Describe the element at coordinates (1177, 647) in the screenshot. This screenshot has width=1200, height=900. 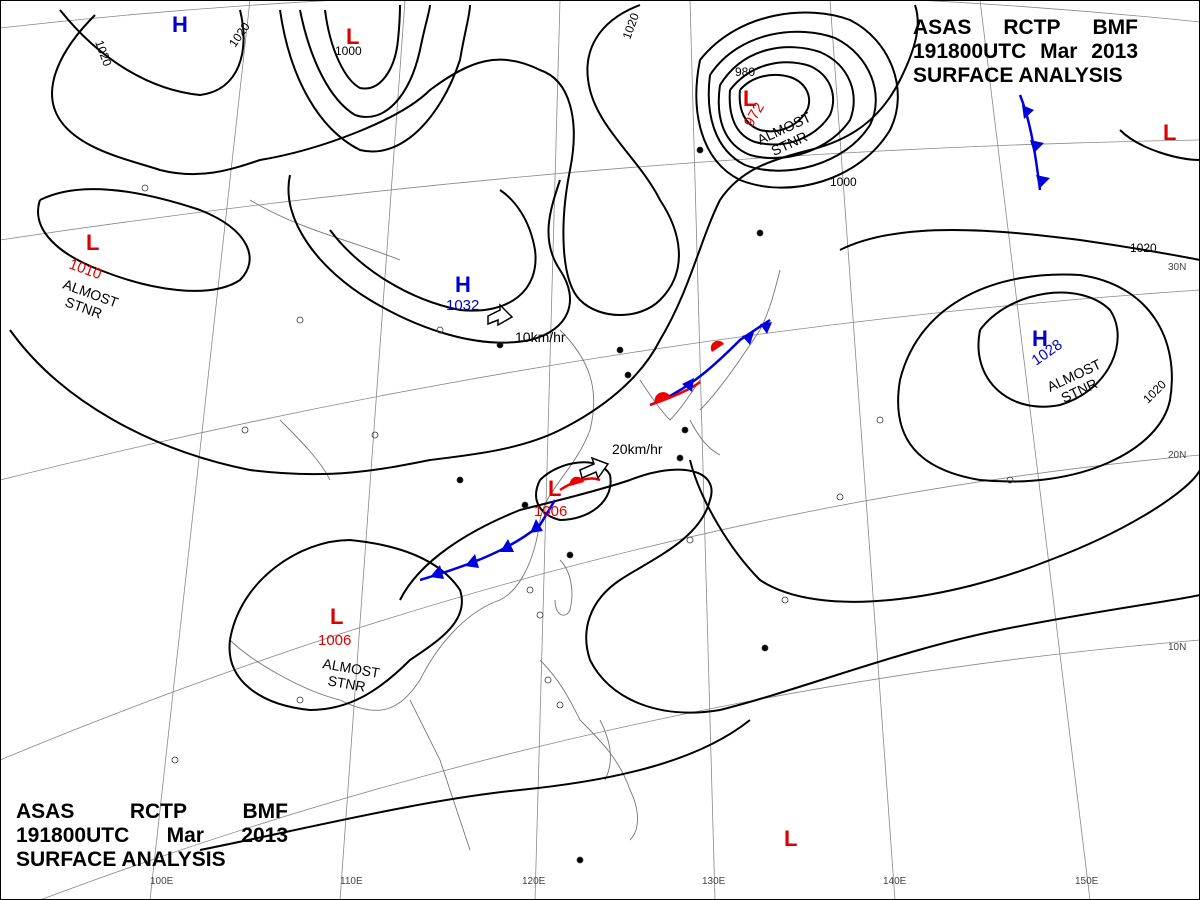
I see `latitude-label: 10N` at that location.